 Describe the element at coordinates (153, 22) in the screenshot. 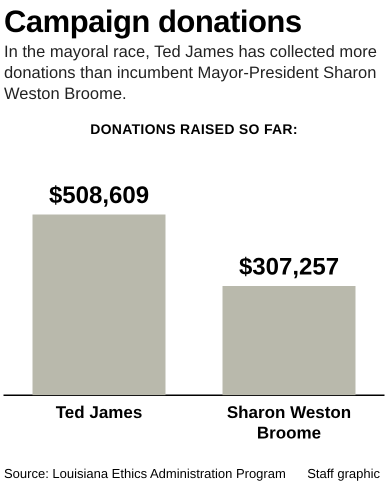

I see `chart-title: Campaign donations` at that location.